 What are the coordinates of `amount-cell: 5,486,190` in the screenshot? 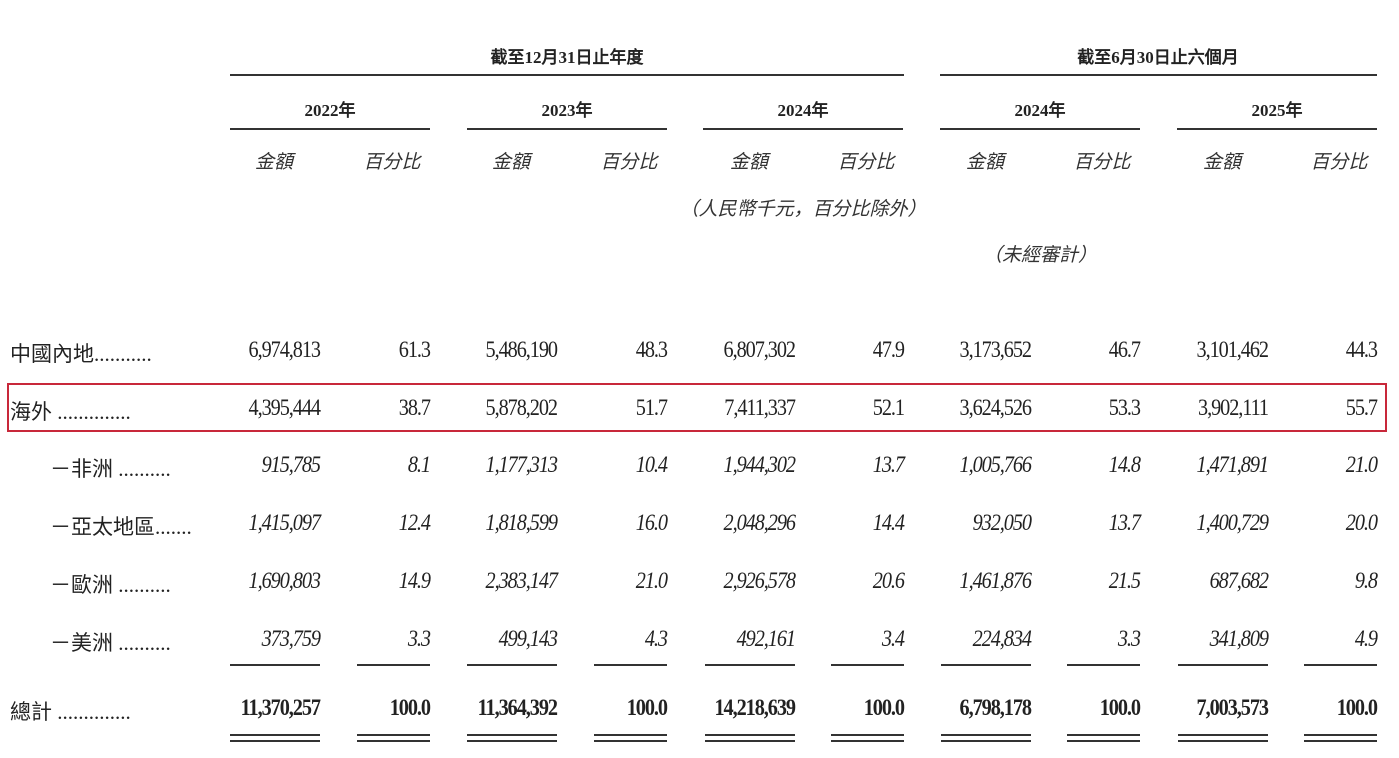 It's located at (522, 349).